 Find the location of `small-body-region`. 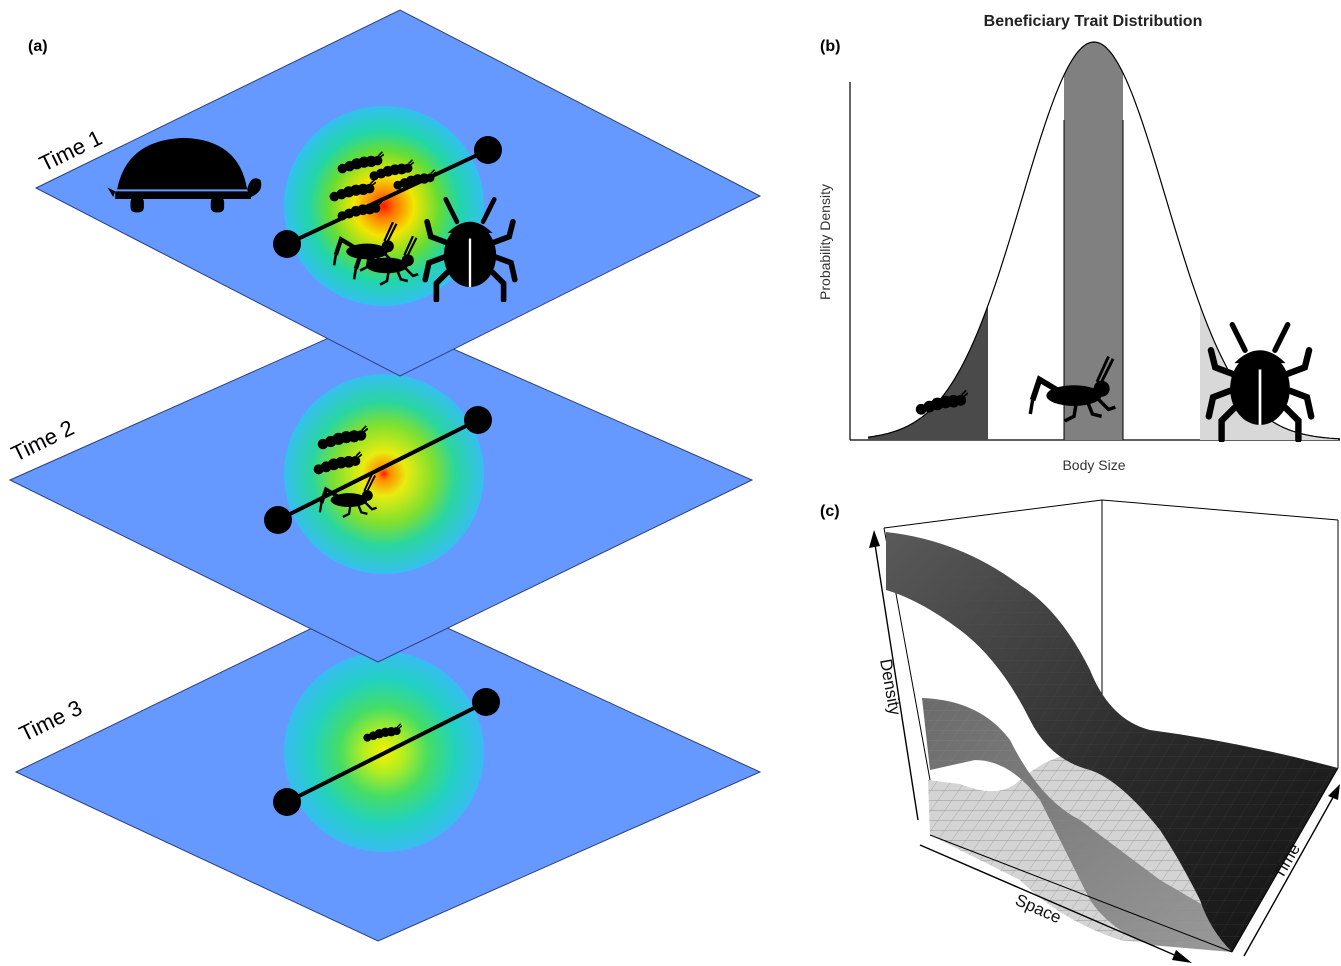

small-body-region is located at coordinates (928, 372).